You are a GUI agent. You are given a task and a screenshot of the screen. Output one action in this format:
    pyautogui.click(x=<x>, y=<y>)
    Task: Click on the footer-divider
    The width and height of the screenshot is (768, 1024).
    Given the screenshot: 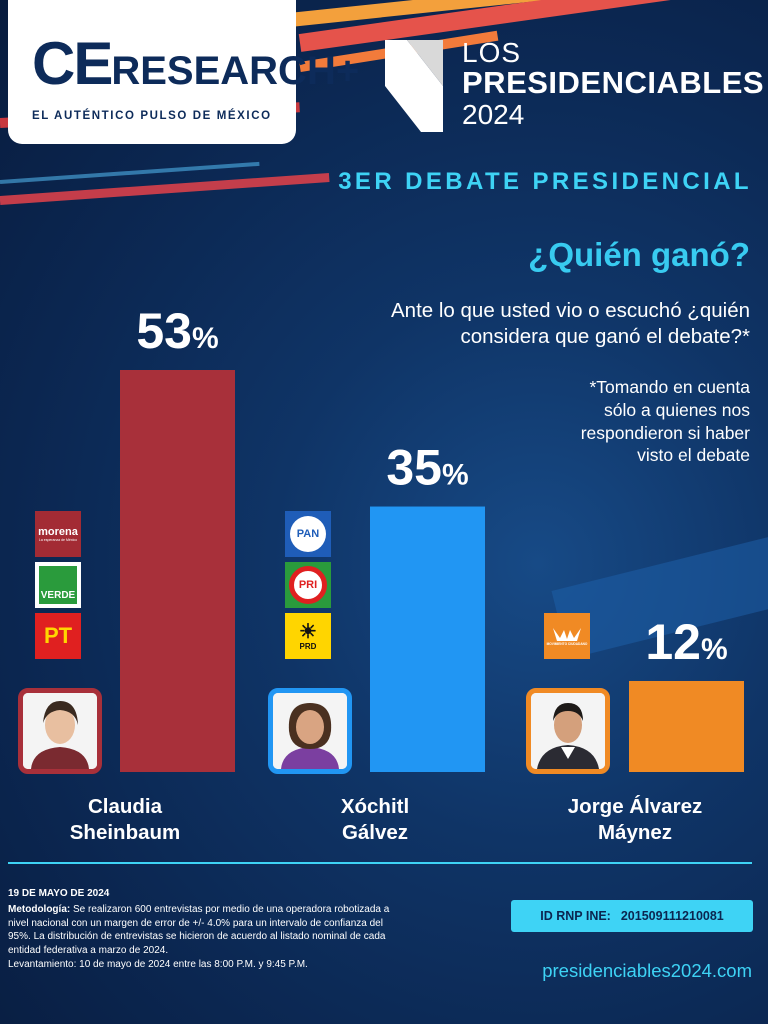 What is the action you would take?
    pyautogui.click(x=380, y=863)
    